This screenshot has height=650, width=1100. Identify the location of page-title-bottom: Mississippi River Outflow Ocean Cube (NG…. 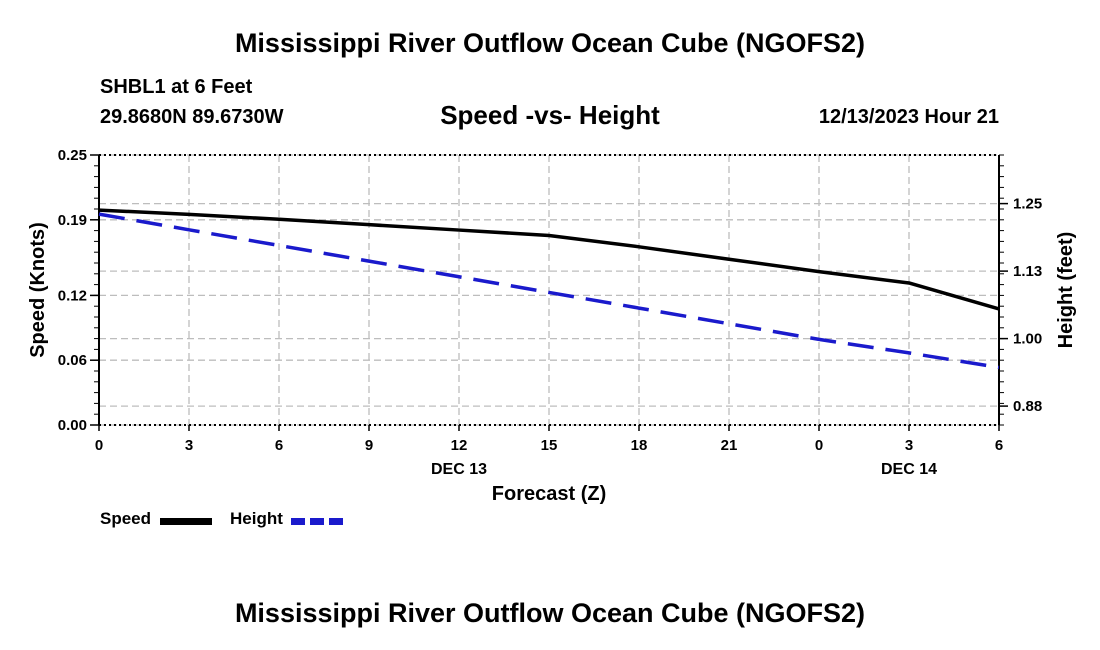
(550, 613).